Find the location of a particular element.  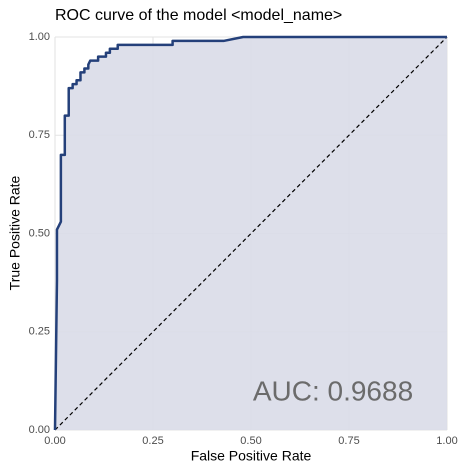

x-tick-label: 0.25 is located at coordinates (152, 441).